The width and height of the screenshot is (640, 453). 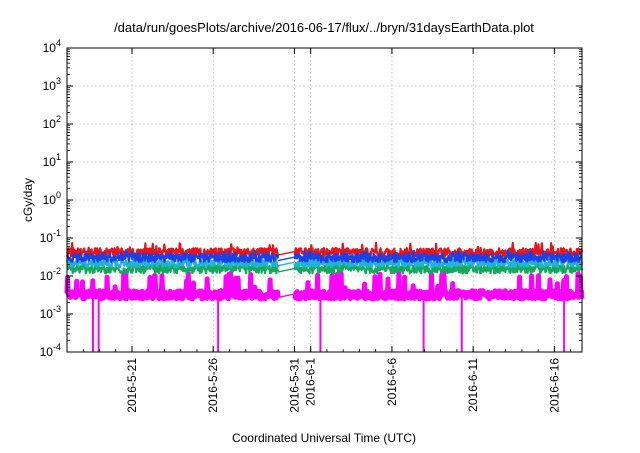 I want to click on x-tick-label: 2016-6-11, so click(x=473, y=385).